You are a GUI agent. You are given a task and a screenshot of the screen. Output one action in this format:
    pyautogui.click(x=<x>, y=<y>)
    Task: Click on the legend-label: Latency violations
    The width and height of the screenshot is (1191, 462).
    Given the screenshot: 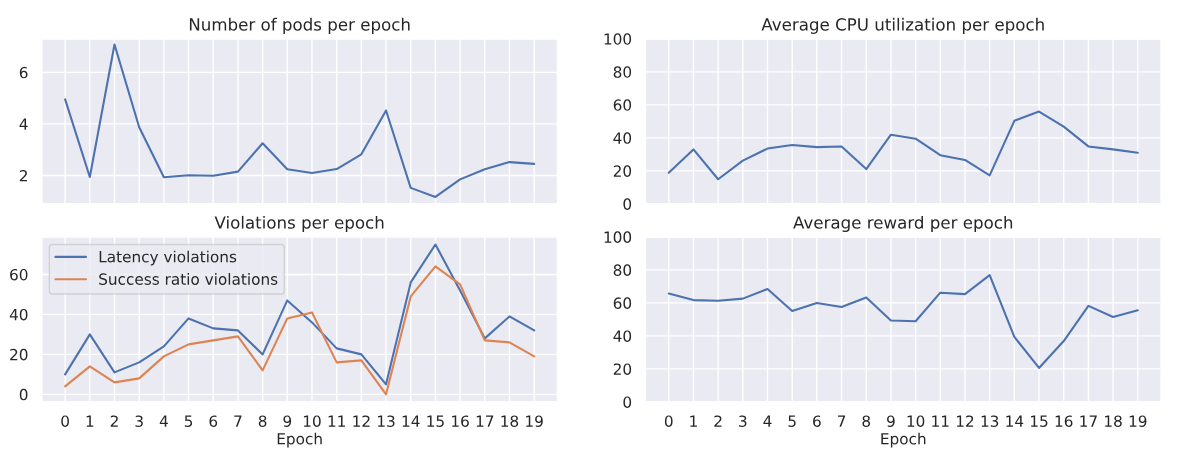 What is the action you would take?
    pyautogui.click(x=168, y=258)
    